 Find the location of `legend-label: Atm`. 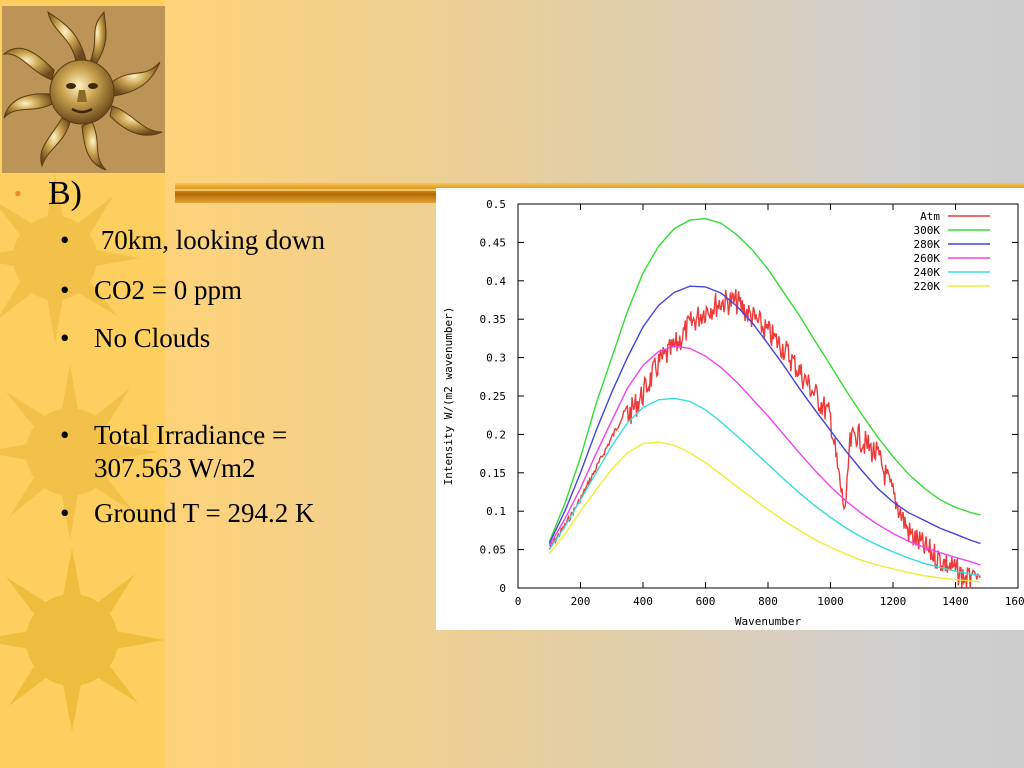

legend-label: Atm is located at coordinates (930, 216).